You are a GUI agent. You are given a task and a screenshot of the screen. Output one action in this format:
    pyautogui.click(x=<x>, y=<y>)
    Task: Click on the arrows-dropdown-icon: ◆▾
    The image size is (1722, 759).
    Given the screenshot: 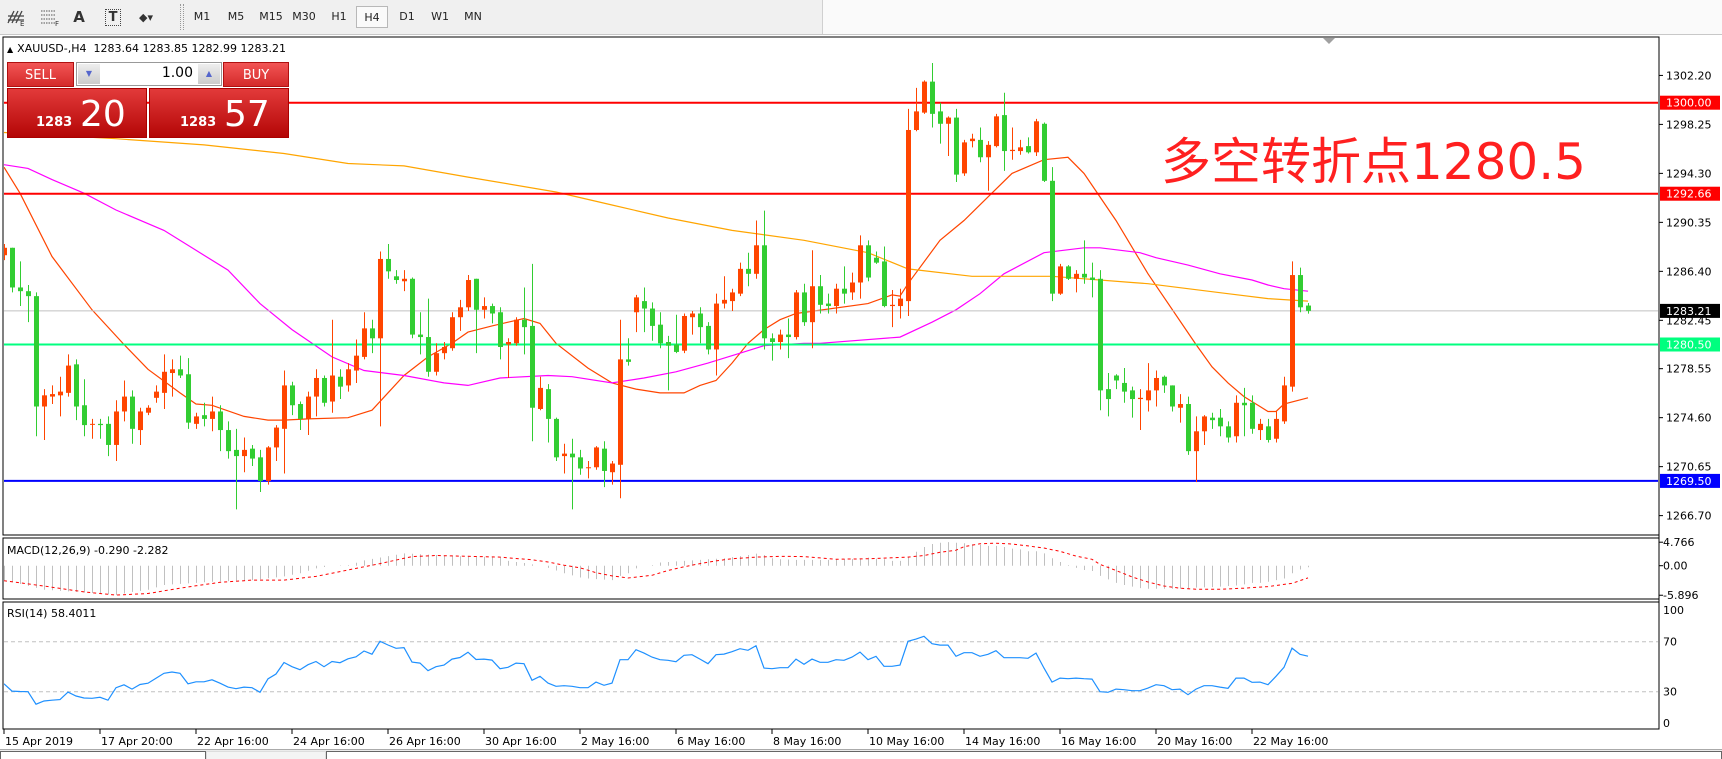 What is the action you would take?
    pyautogui.click(x=146, y=17)
    